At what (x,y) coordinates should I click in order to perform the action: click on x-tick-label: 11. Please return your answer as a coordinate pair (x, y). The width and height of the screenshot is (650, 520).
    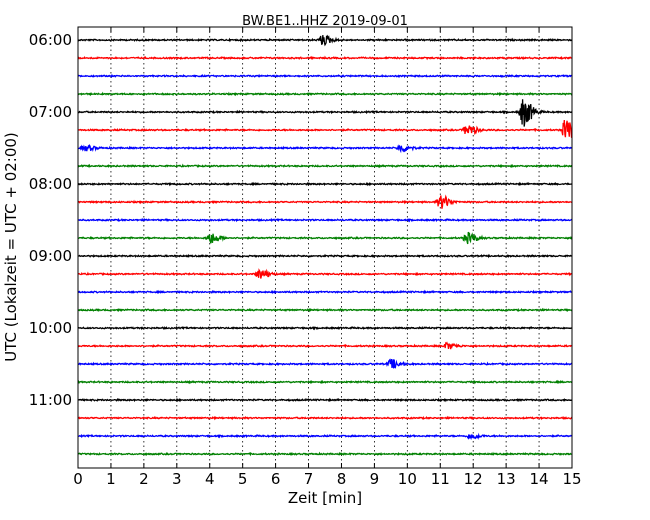
    Looking at the image, I should click on (440, 479).